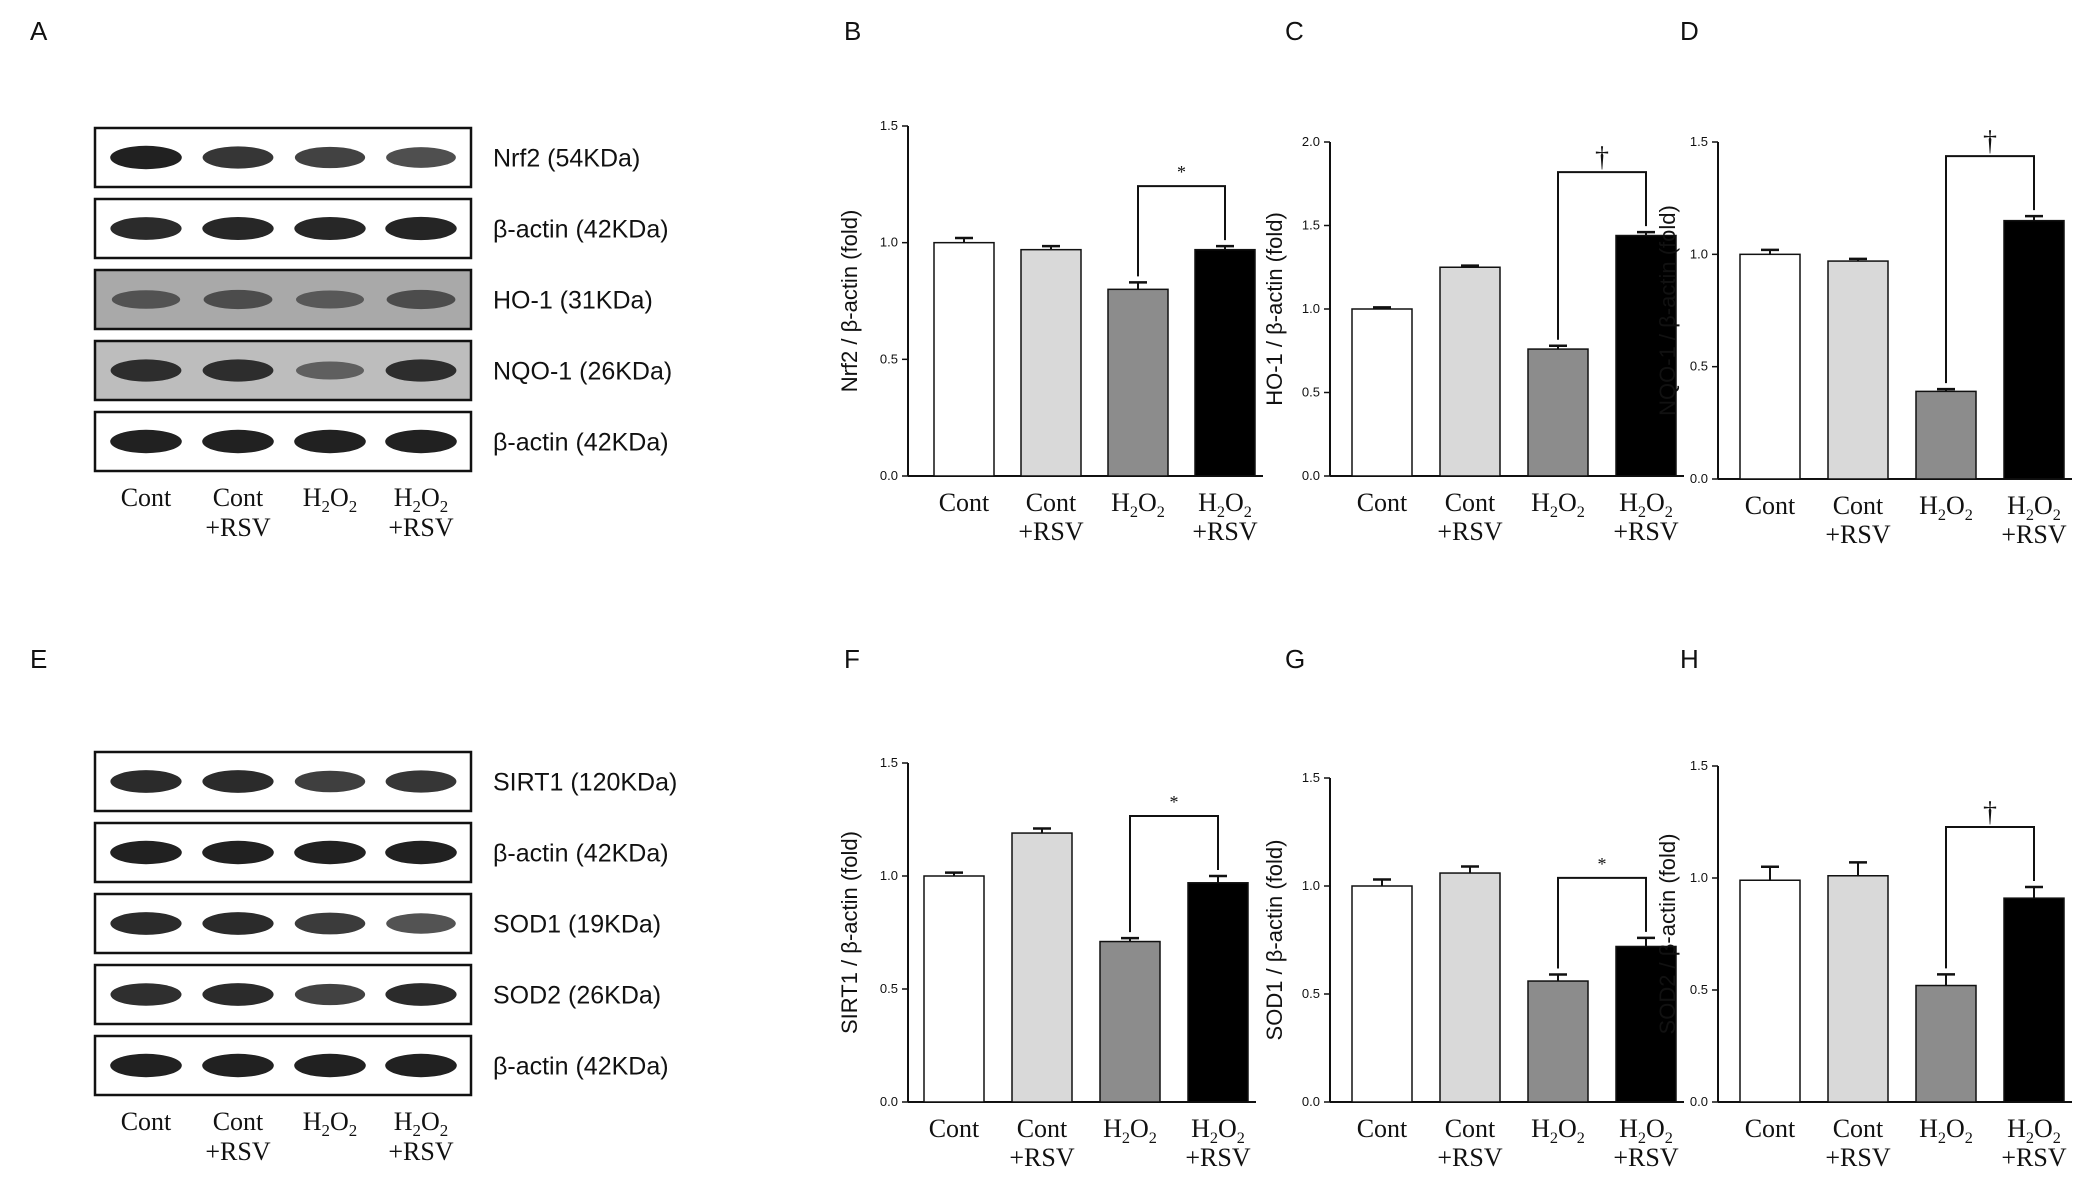 The image size is (2100, 1192). Describe the element at coordinates (1294, 31) in the screenshot. I see `panel-letter-c: C` at that location.